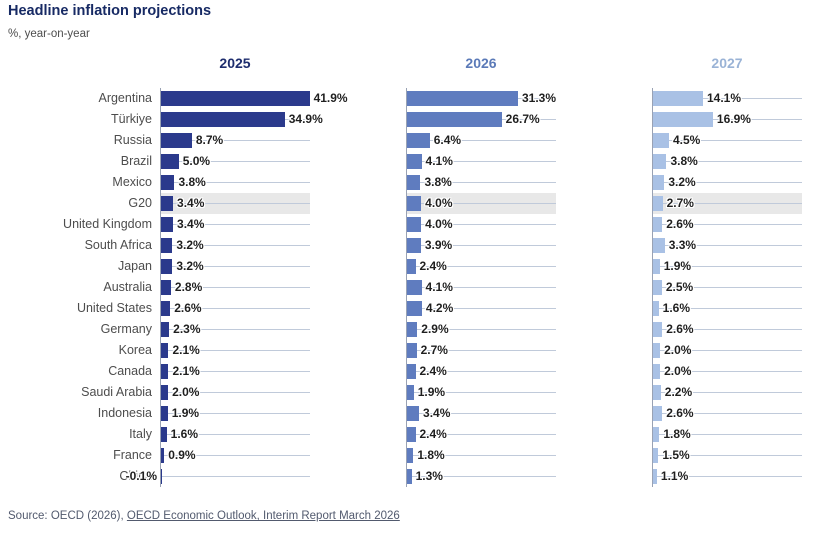  I want to click on value-label-2026-united-states: 4.2%, so click(439, 308).